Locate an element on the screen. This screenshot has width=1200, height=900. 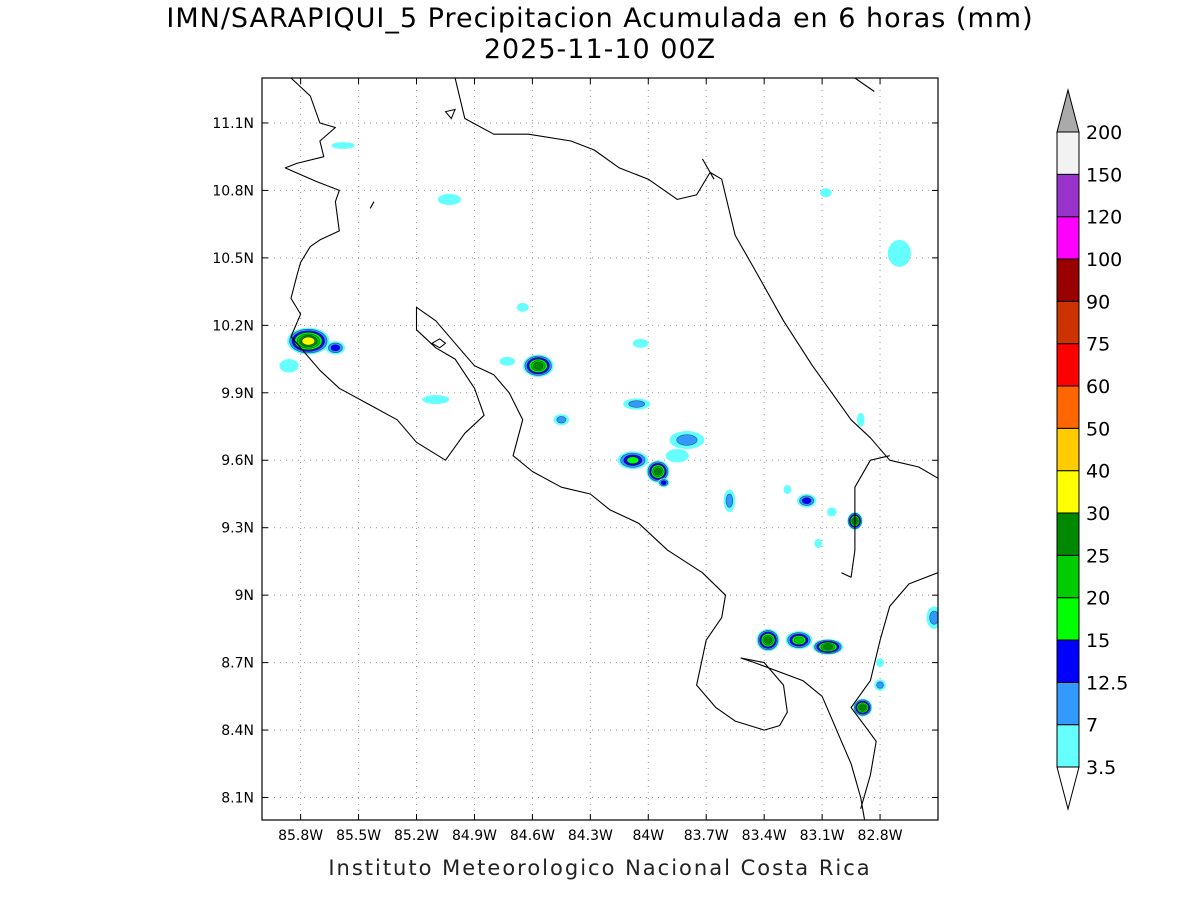
colorbar-label: 30 is located at coordinates (1098, 514).